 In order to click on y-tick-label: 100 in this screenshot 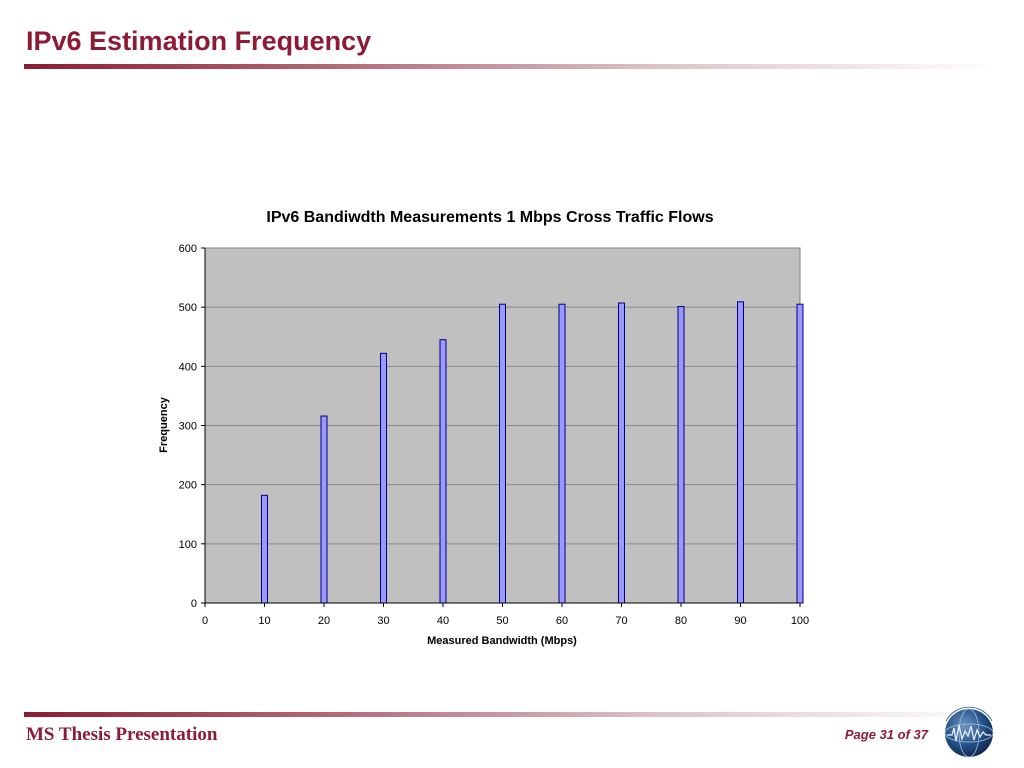, I will do `click(188, 545)`.